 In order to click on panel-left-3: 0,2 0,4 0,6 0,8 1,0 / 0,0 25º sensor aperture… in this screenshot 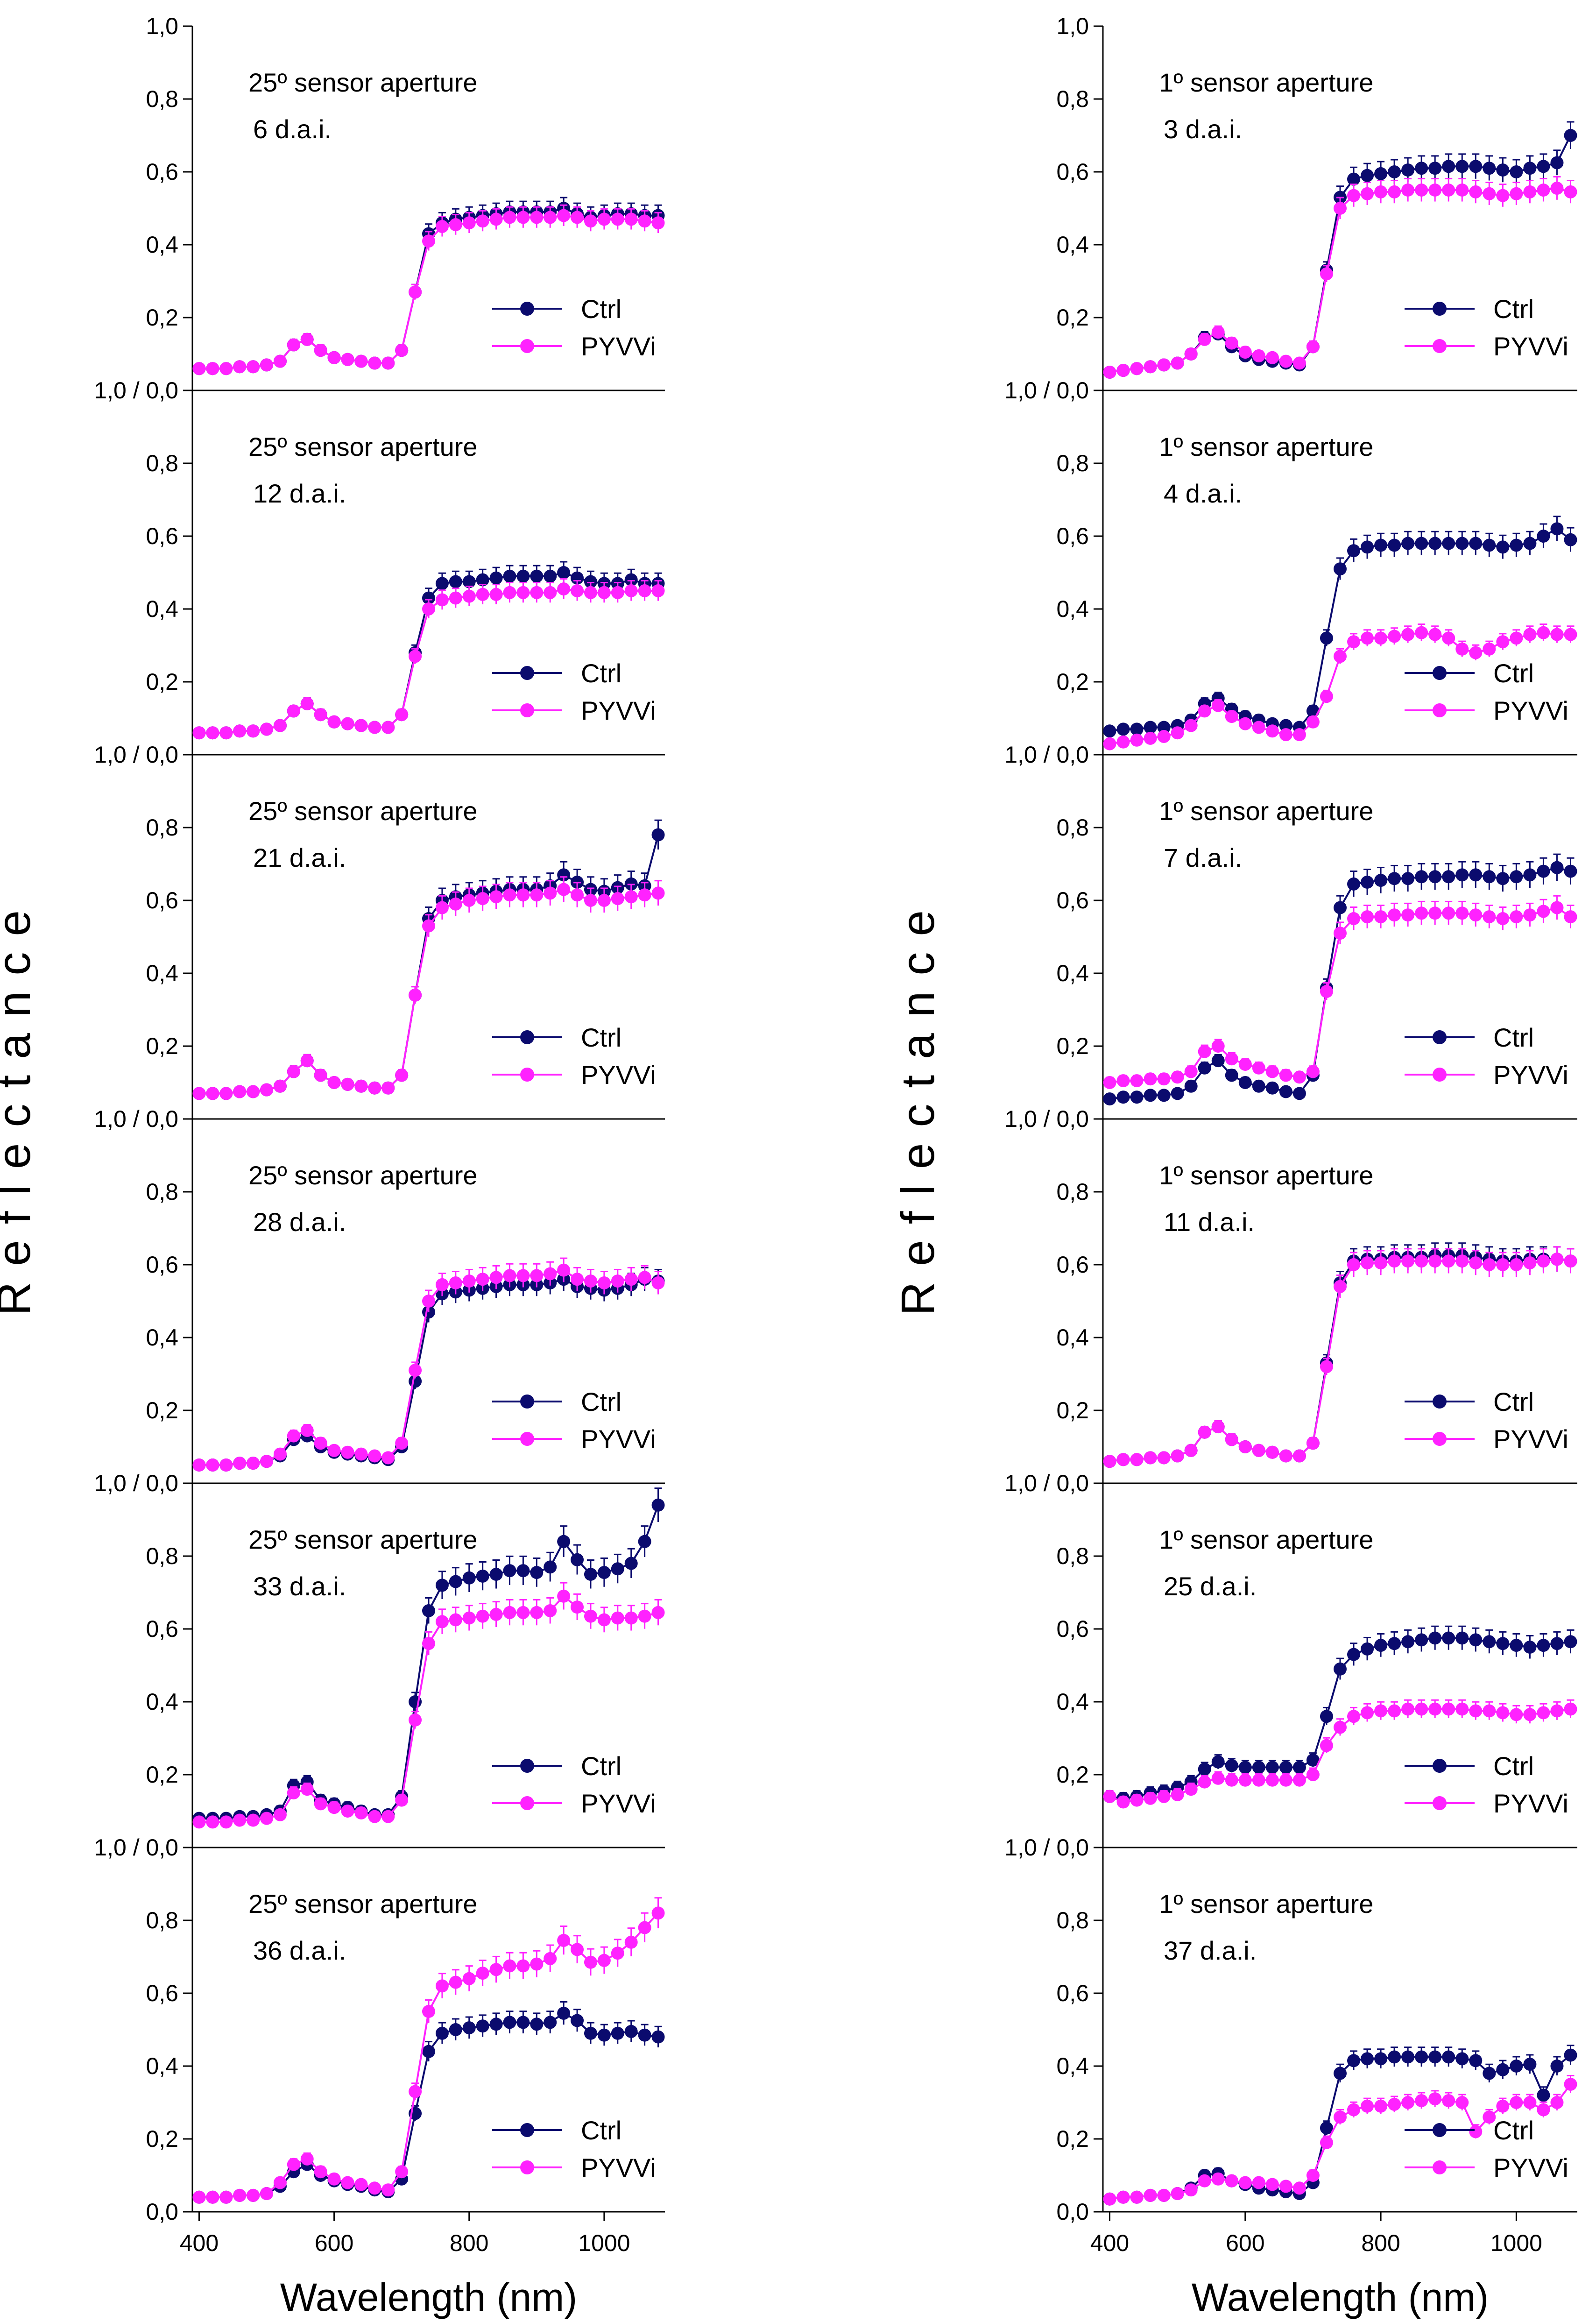, I will do `click(379, 1307)`.